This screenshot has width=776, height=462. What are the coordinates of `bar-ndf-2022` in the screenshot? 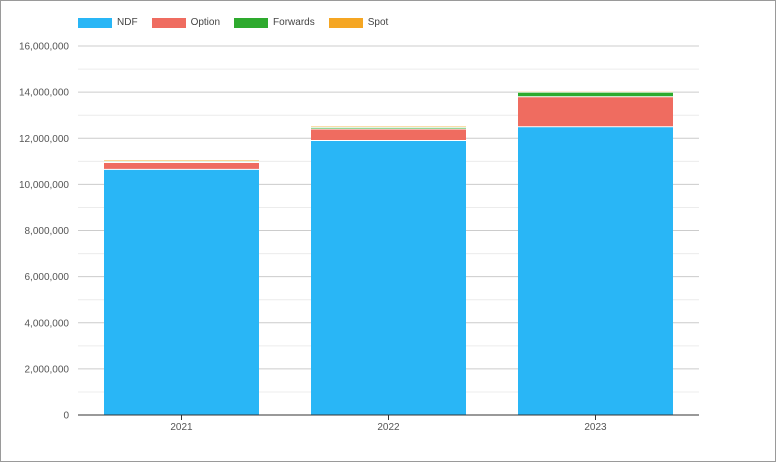 It's located at (388, 277).